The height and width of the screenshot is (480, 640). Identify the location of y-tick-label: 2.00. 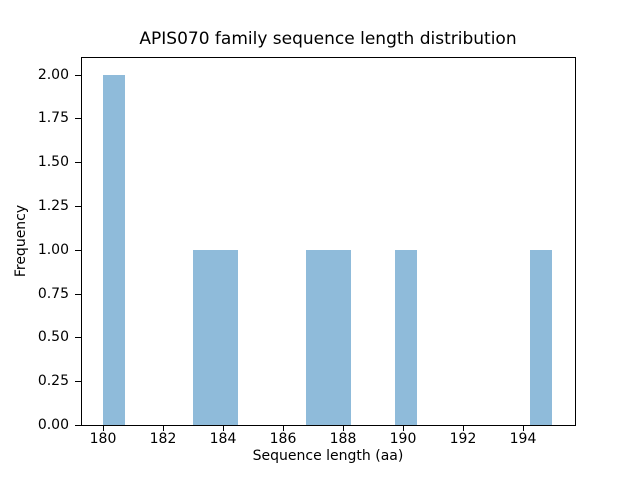
(53, 75).